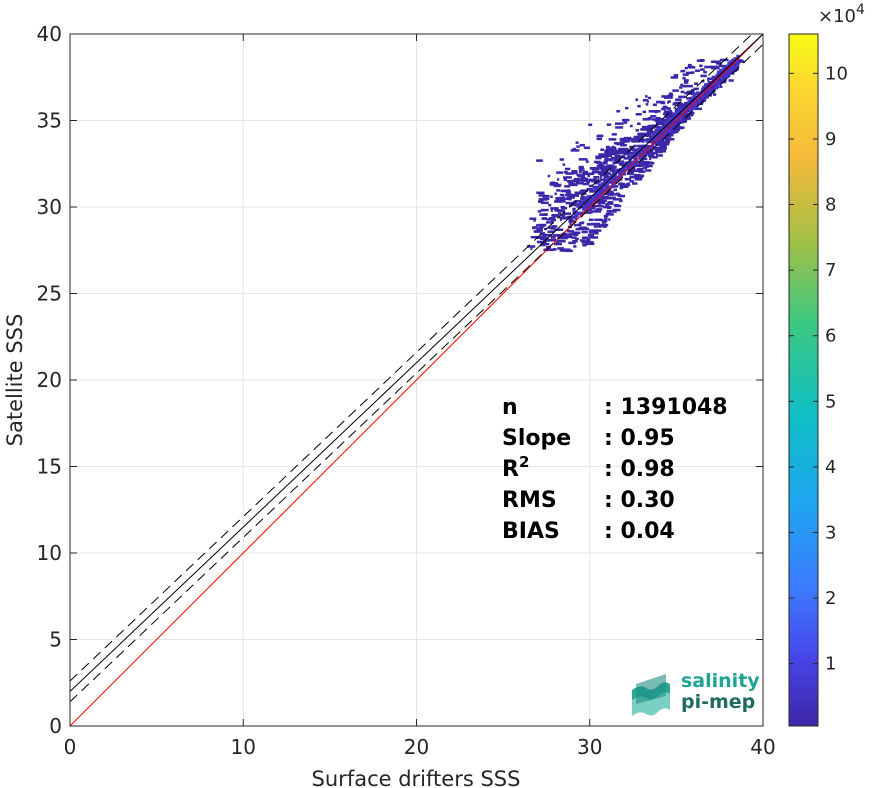 This screenshot has height=788, width=873. I want to click on x-tick-label: 0, so click(70, 747).